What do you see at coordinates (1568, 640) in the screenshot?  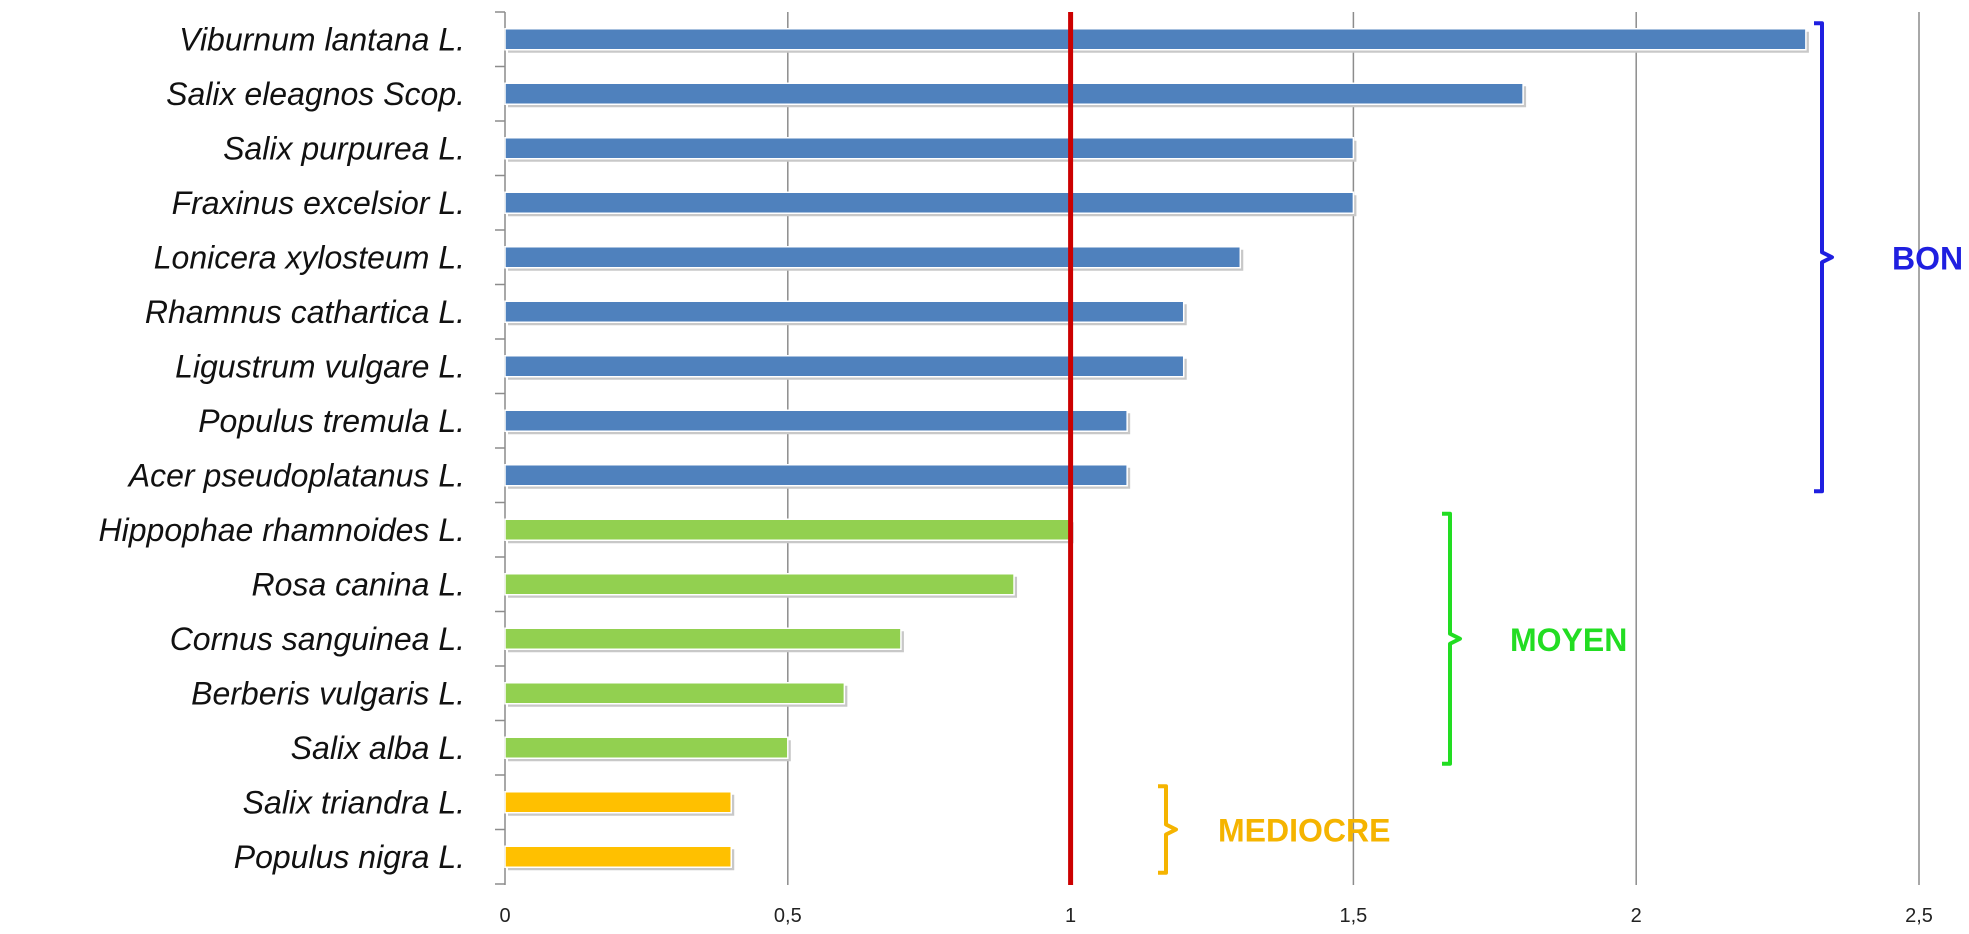 I see `group-label-moyen: MOYEN` at bounding box center [1568, 640].